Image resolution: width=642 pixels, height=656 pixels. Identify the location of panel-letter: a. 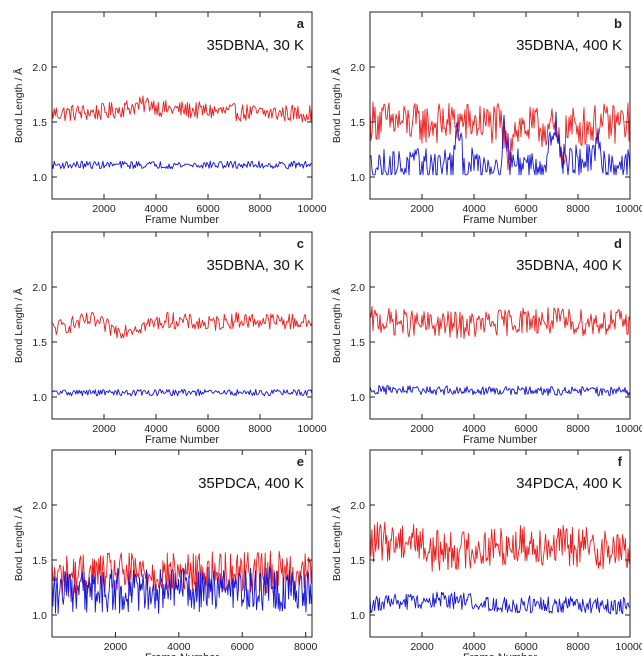
(301, 23).